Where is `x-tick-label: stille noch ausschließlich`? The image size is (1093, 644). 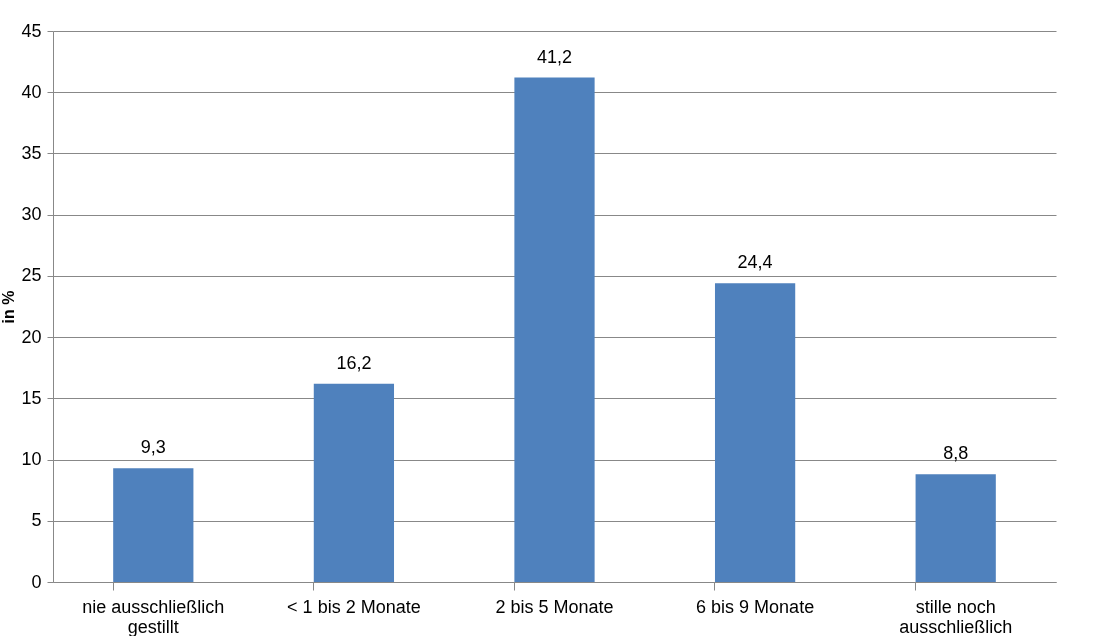 x-tick-label: stille noch ausschließlich is located at coordinates (956, 616).